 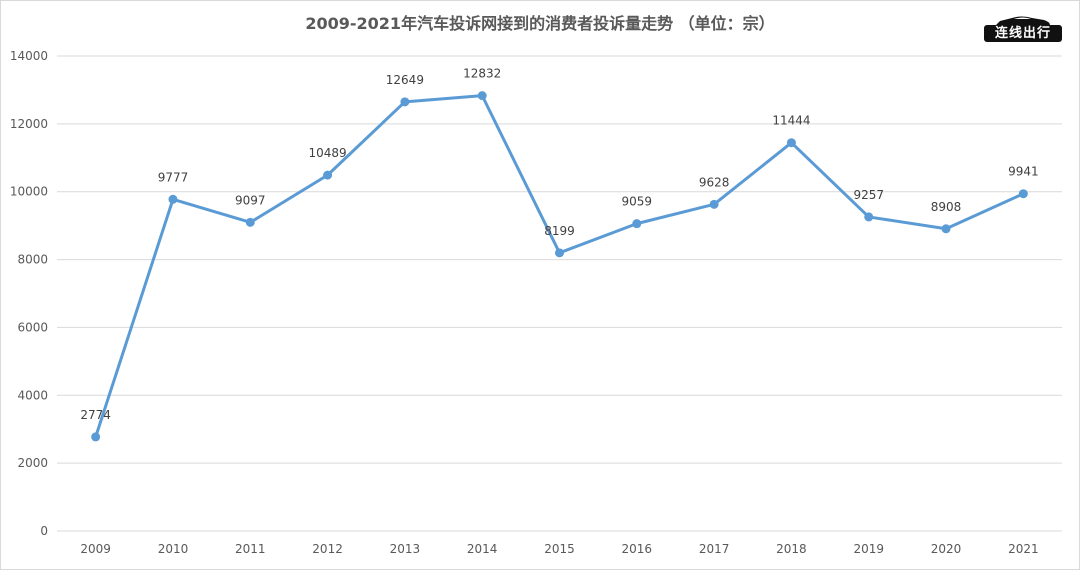 What do you see at coordinates (250, 549) in the screenshot?
I see `x-tick-label: 2011` at bounding box center [250, 549].